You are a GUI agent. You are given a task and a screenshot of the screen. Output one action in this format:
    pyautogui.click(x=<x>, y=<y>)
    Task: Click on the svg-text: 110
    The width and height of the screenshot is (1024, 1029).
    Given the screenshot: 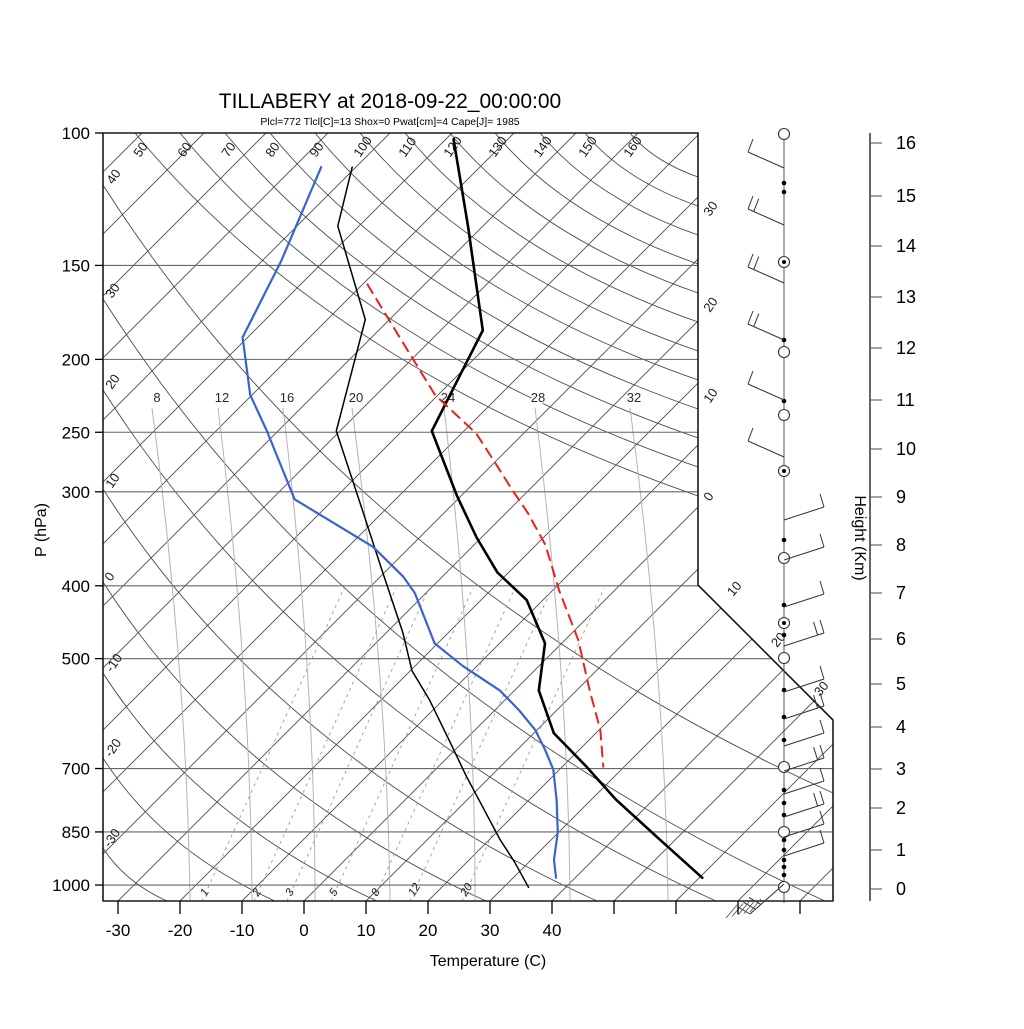 What is the action you would take?
    pyautogui.click(x=407, y=147)
    